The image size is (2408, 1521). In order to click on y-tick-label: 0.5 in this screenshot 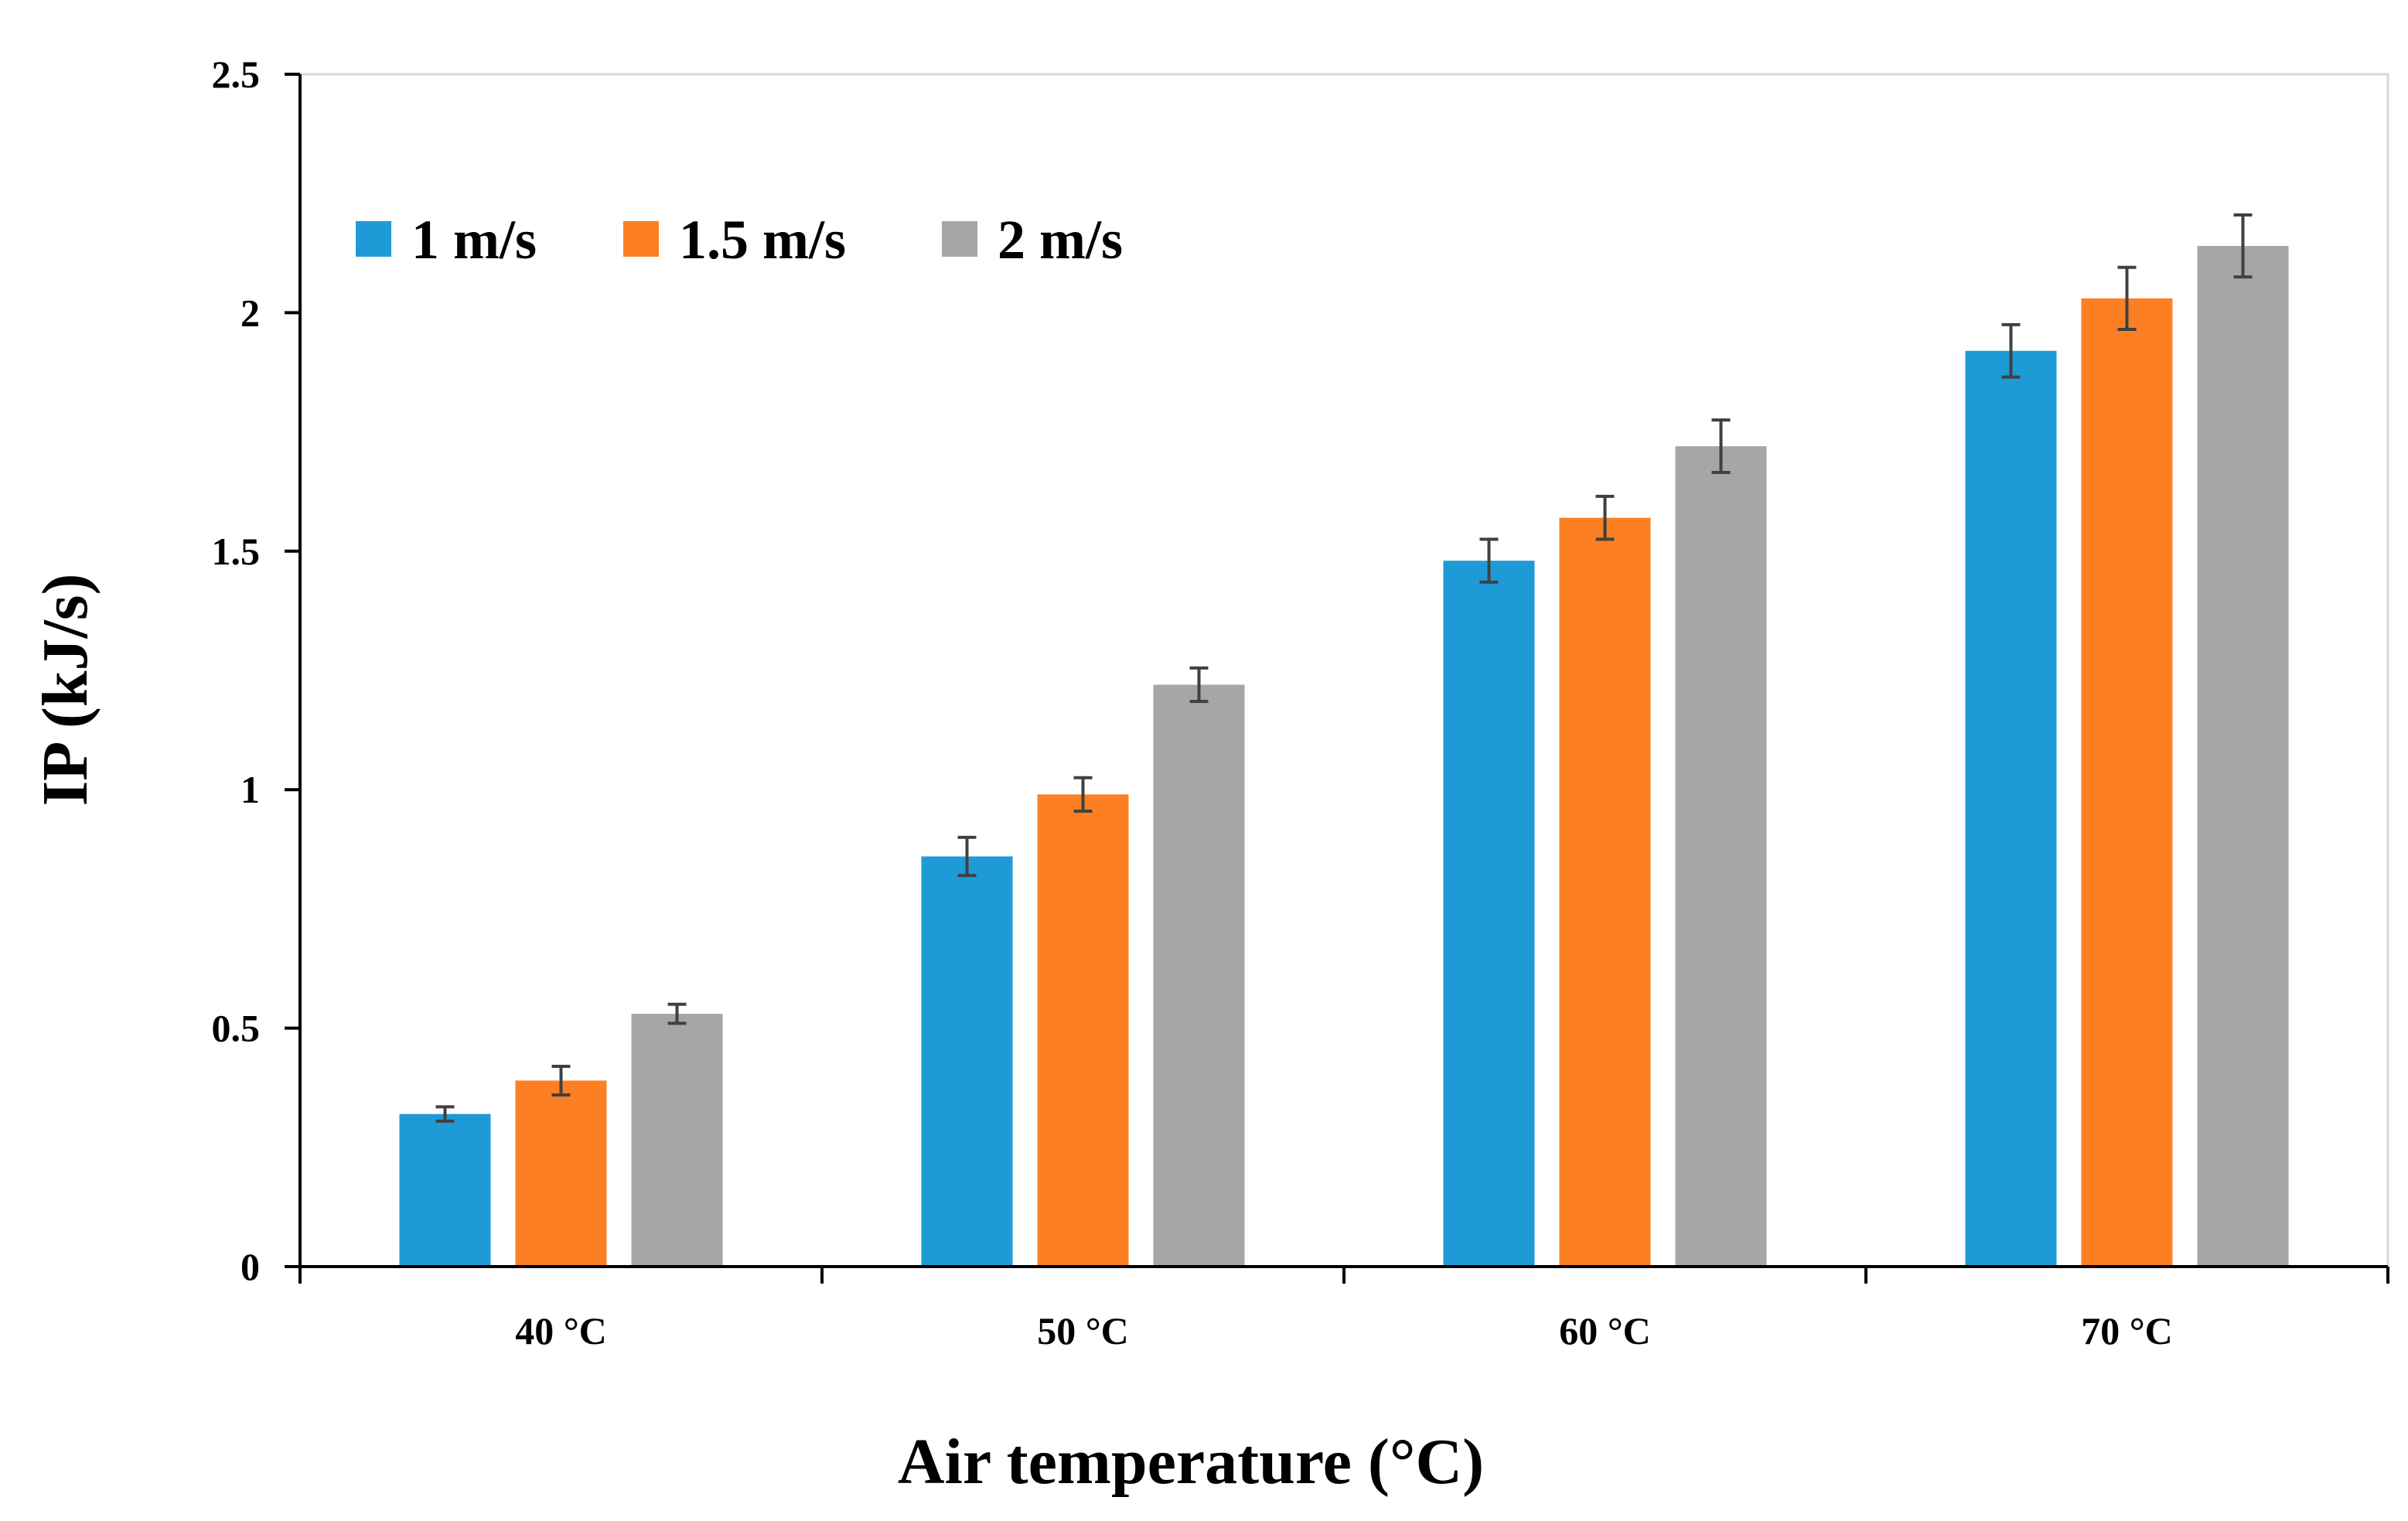, I will do `click(236, 1028)`.